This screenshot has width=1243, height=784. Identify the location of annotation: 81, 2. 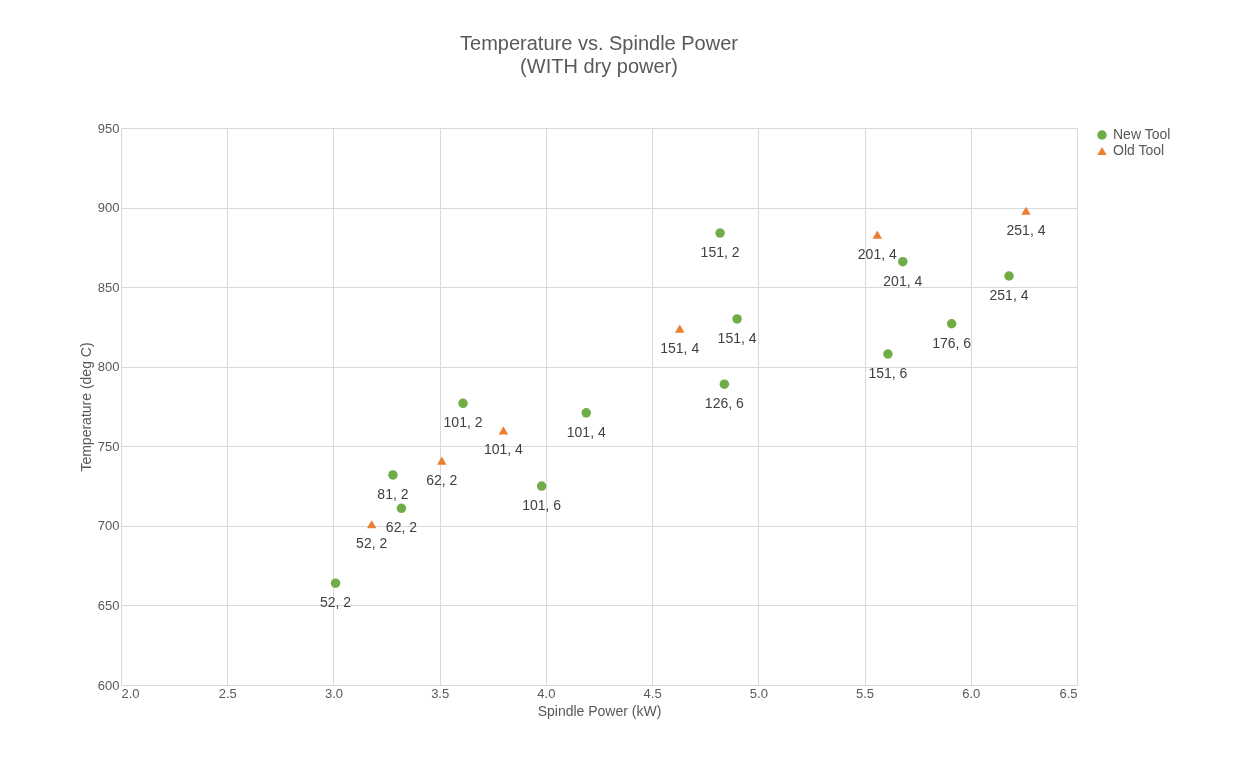
(393, 493).